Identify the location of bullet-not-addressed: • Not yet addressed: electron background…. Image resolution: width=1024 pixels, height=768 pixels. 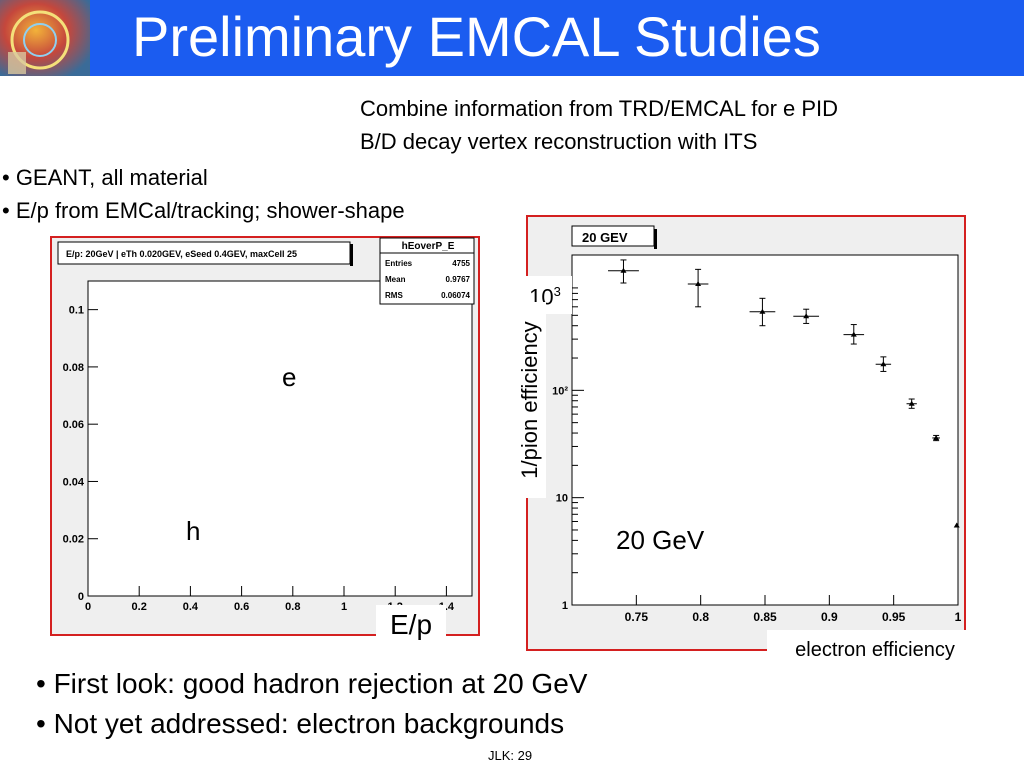
(300, 723).